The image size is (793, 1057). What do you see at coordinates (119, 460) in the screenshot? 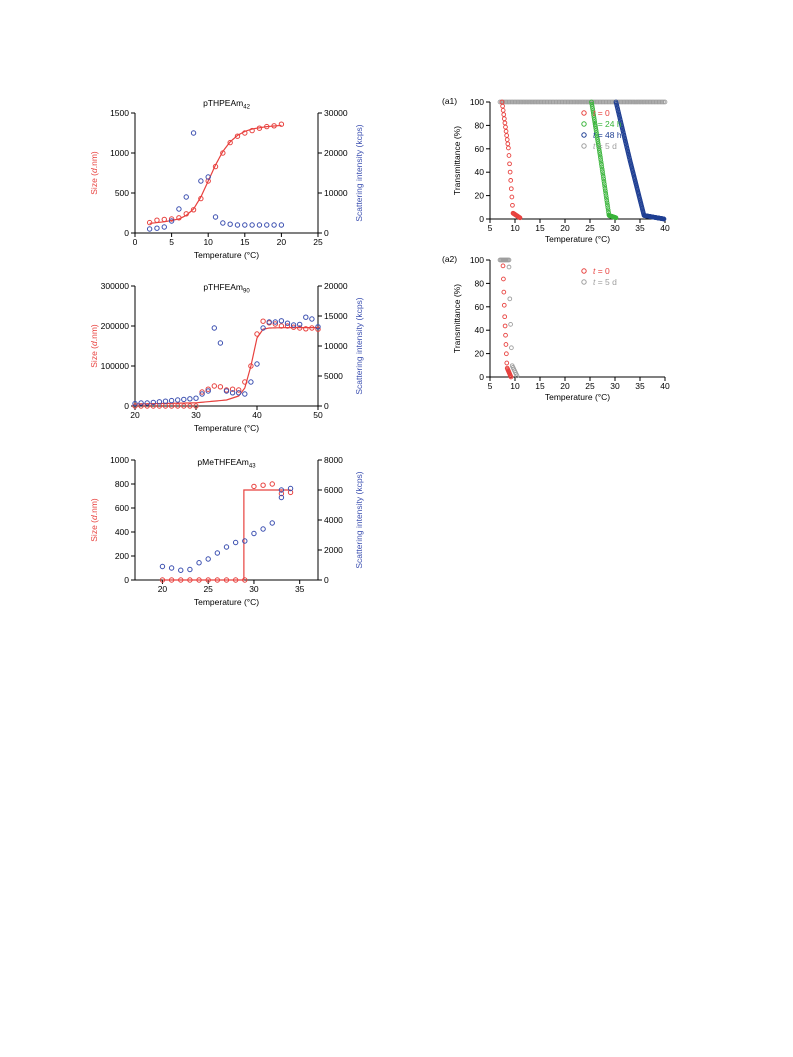
I see `y-left-tick-label: 1000` at bounding box center [119, 460].